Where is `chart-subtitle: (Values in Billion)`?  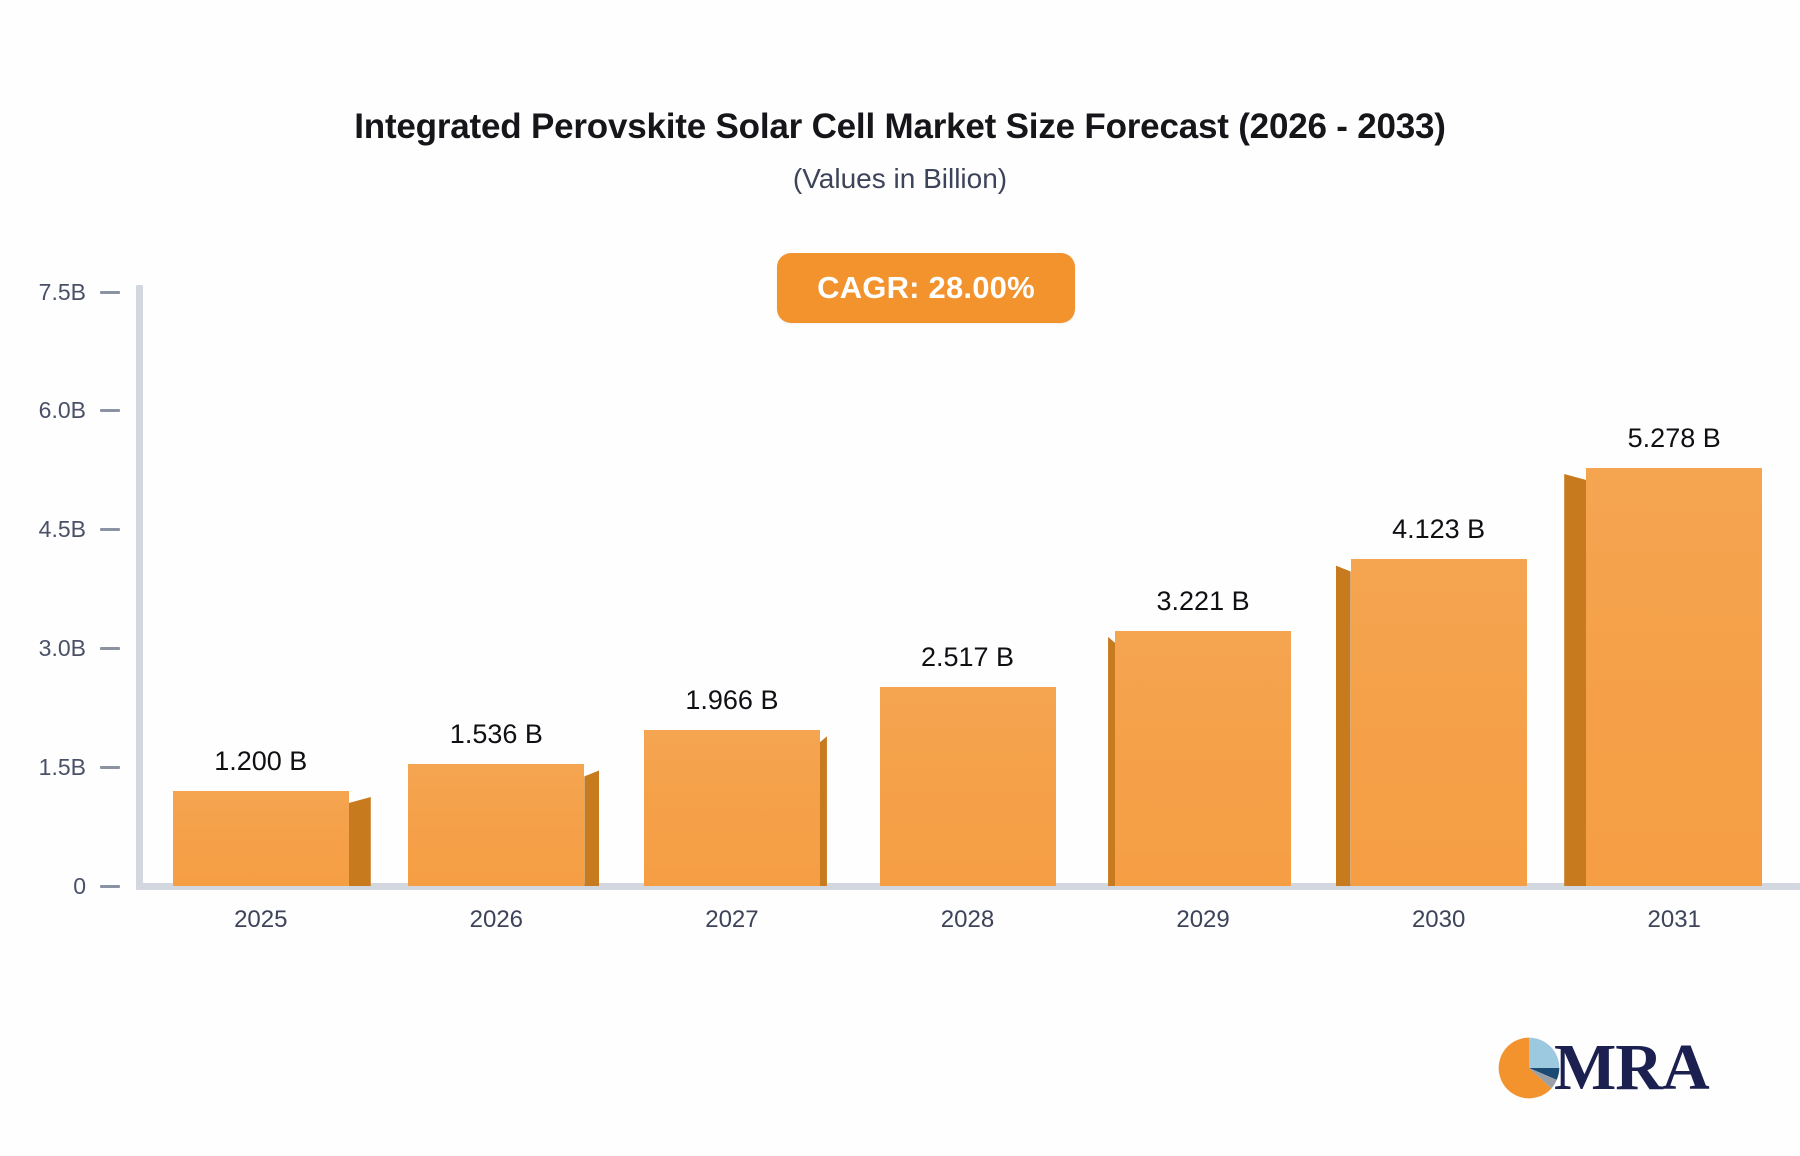 chart-subtitle: (Values in Billion) is located at coordinates (900, 178).